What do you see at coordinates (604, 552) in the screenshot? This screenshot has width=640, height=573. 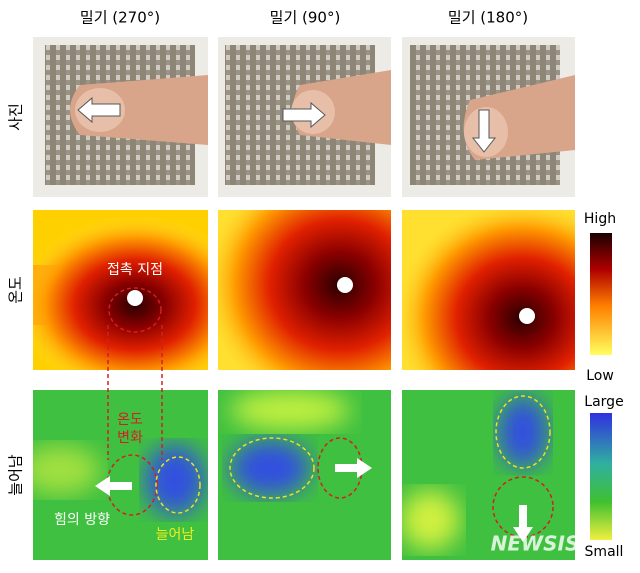 I see `colorbar-label: Small` at bounding box center [604, 552].